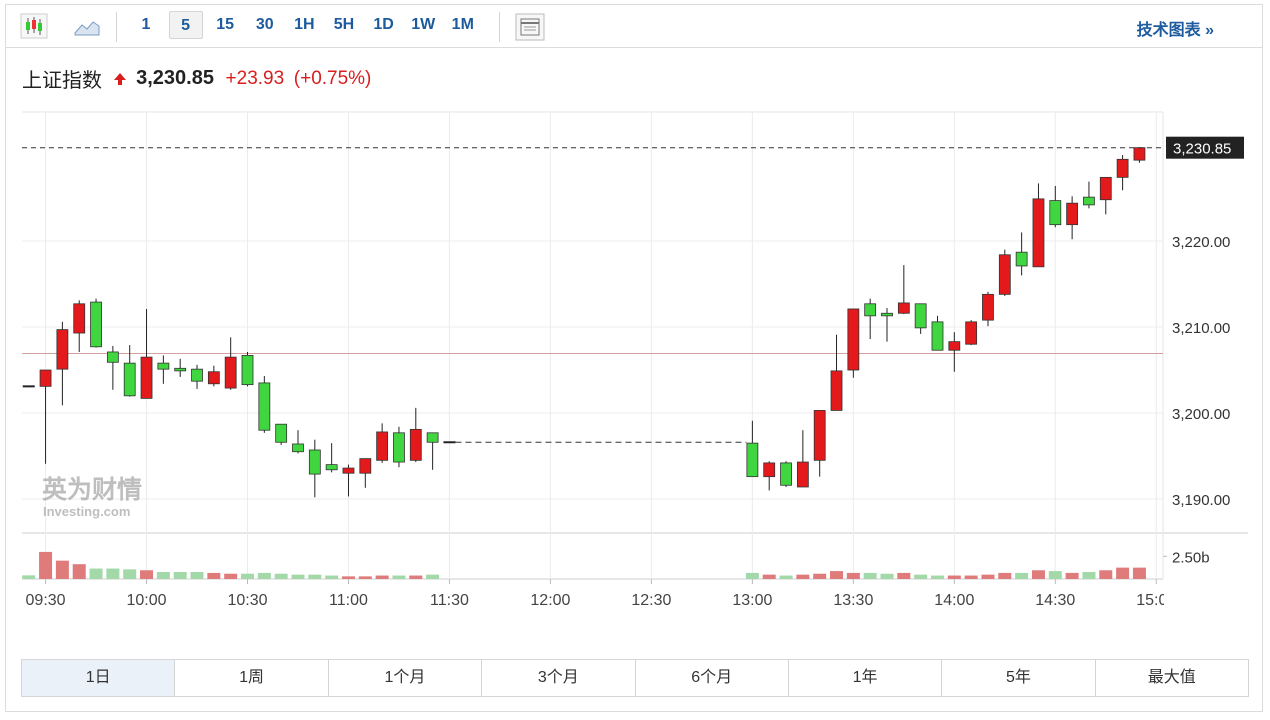  What do you see at coordinates (462, 24) in the screenshot?
I see `interval-button: 1M` at bounding box center [462, 24].